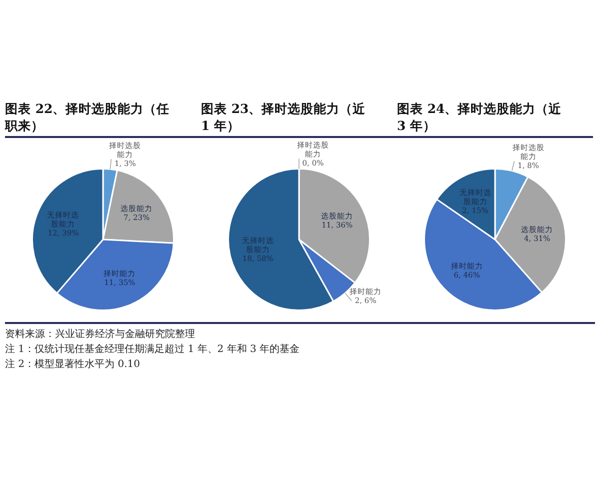  Describe the element at coordinates (103, 119) in the screenshot. I see `chart-title: 图表 22、择时选股能力（任职来）` at that location.